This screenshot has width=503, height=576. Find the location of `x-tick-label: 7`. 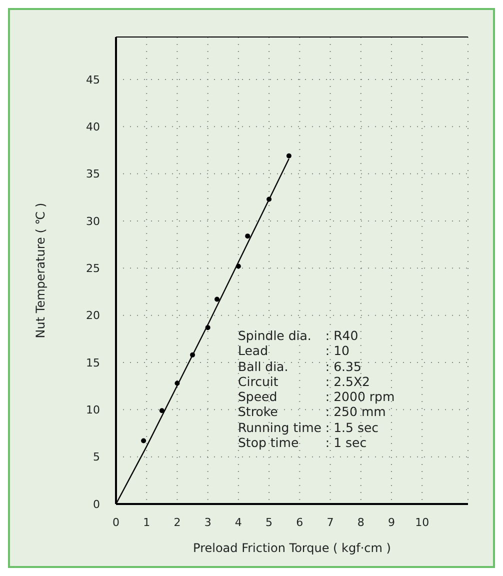

x-tick-label: 7 is located at coordinates (330, 522).